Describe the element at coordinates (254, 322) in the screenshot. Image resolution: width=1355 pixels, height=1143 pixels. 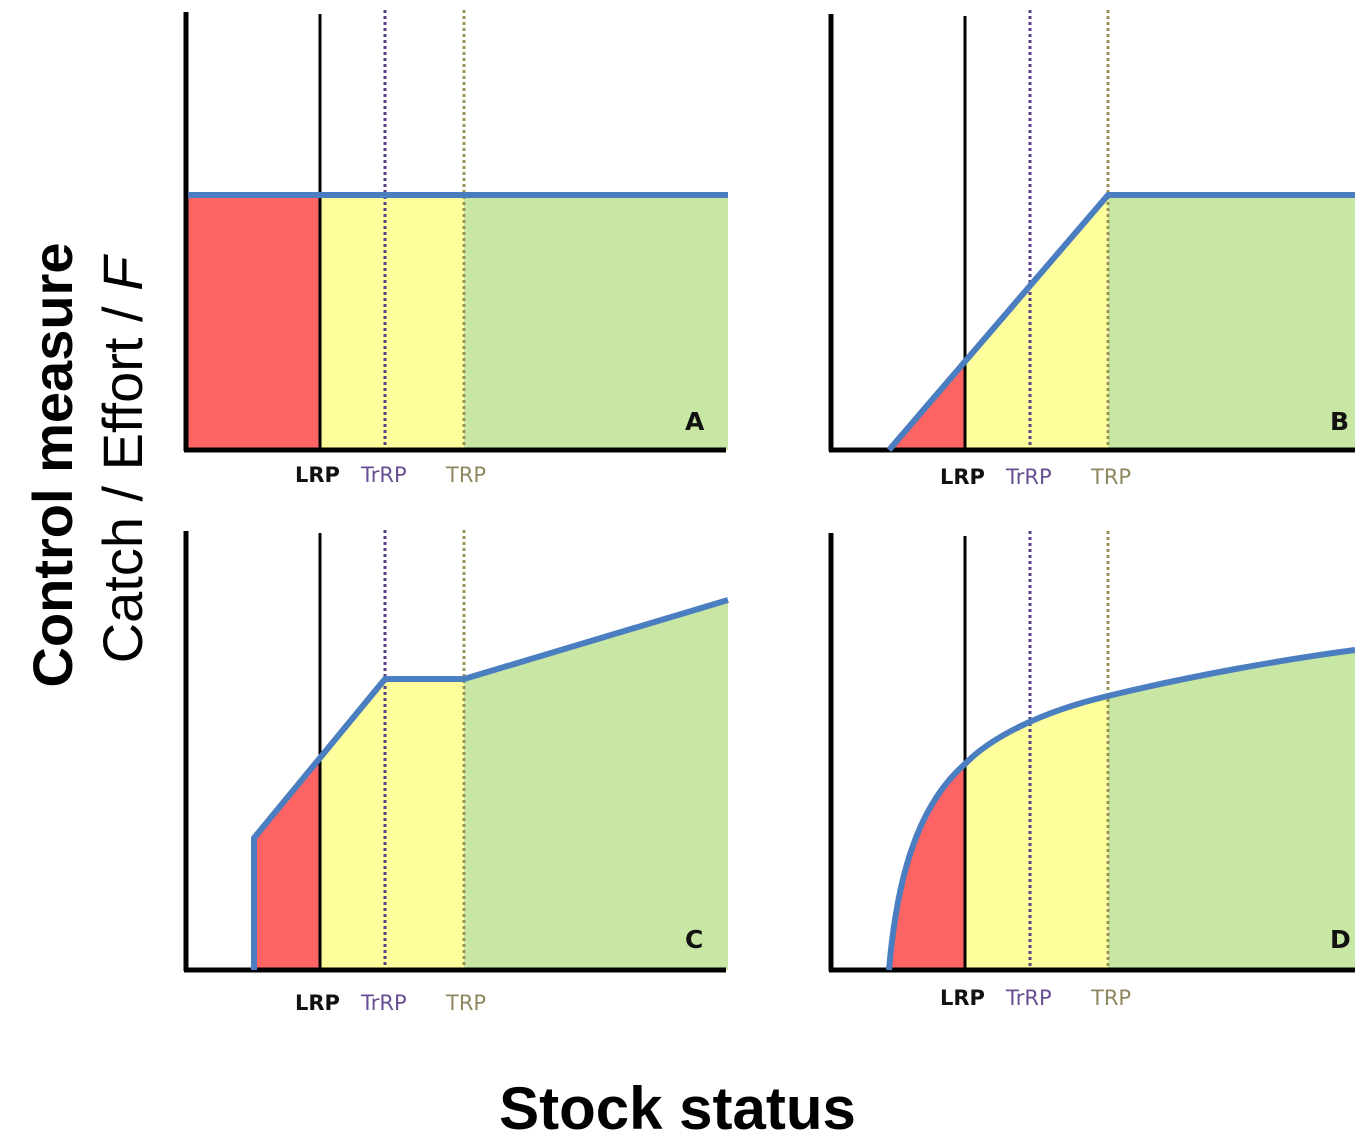
I see `panel-a-red-zone` at that location.